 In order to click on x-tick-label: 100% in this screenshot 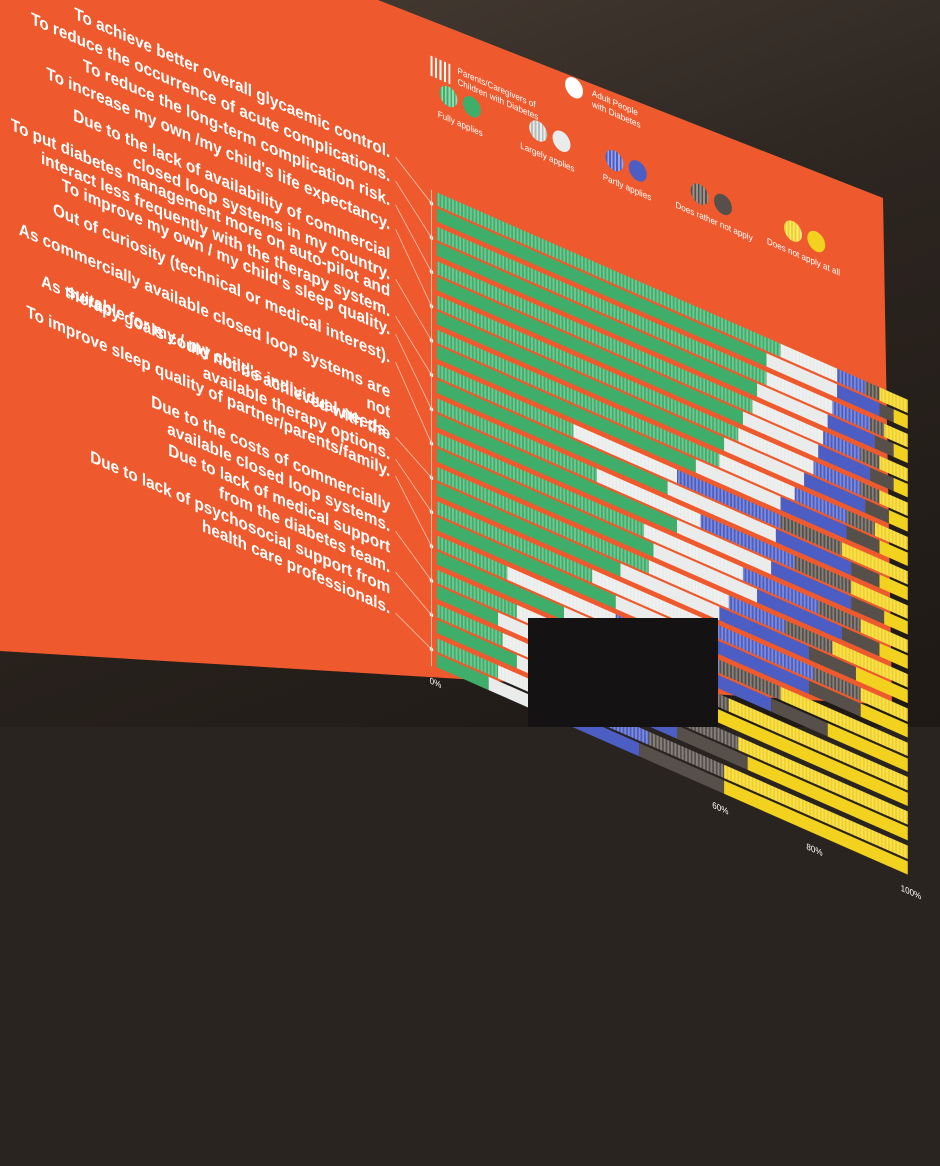, I will do `click(911, 892)`.